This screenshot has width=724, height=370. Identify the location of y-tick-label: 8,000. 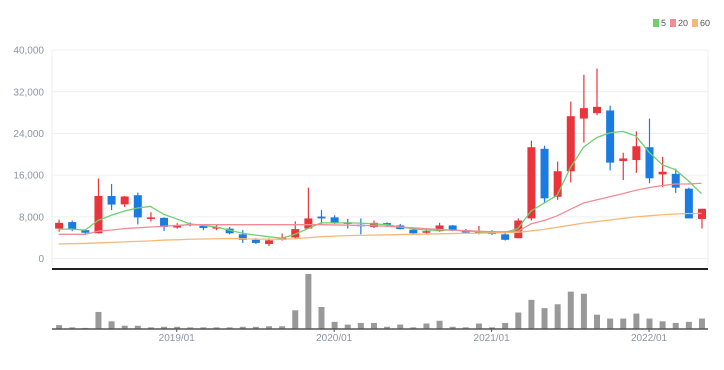
(31, 218).